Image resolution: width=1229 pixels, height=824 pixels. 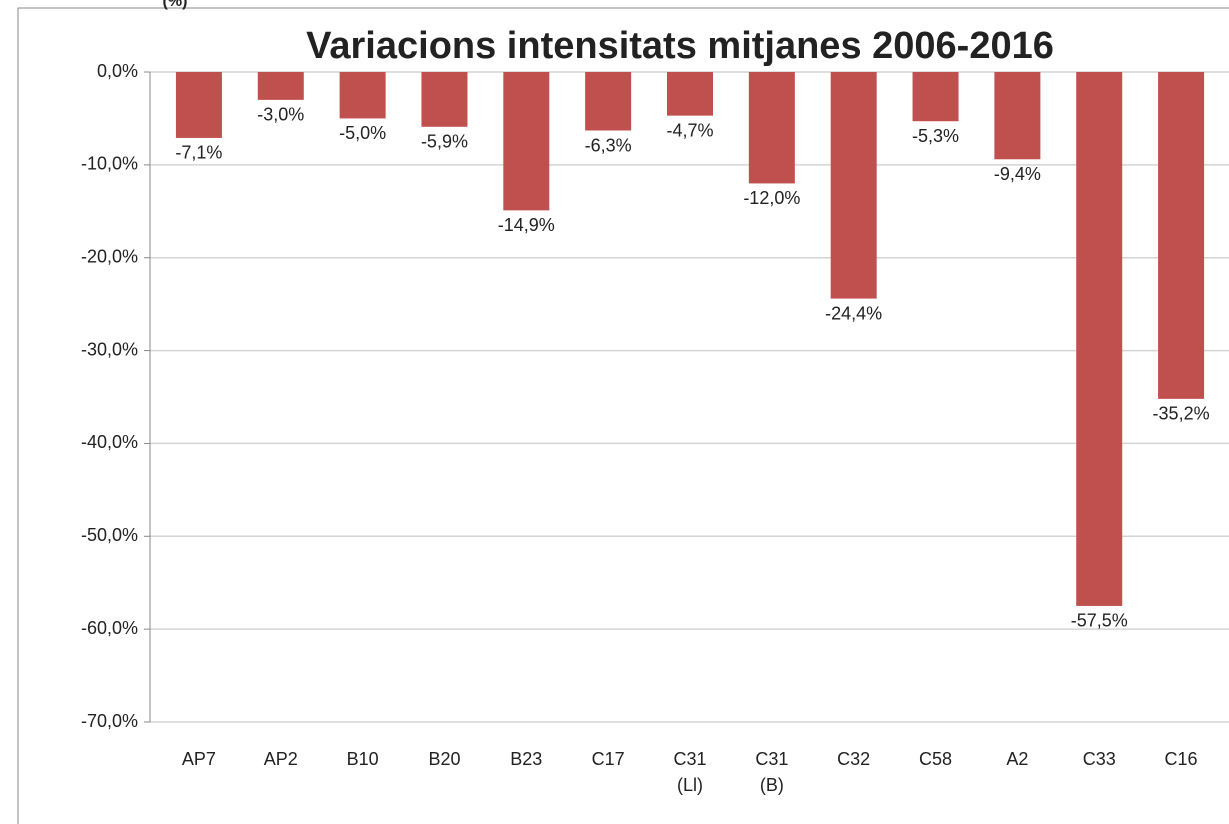 I want to click on y-tick-label: -50,0%, so click(x=109, y=535).